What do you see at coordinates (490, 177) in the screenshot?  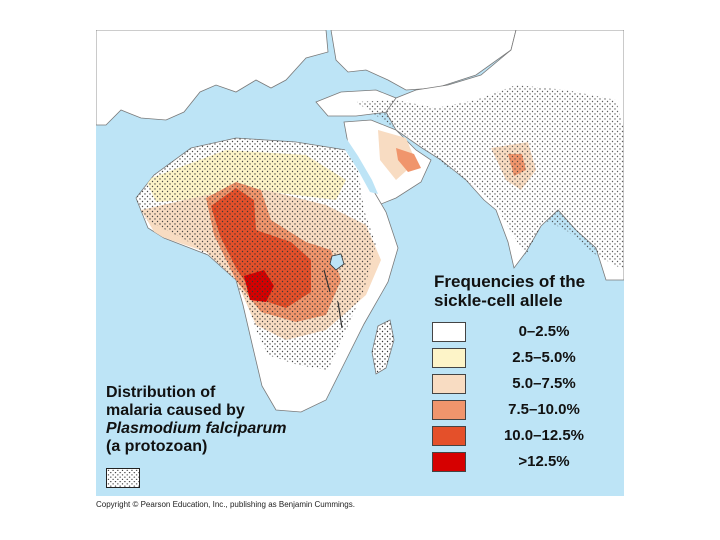 I see `malaria-dotted-asia` at bounding box center [490, 177].